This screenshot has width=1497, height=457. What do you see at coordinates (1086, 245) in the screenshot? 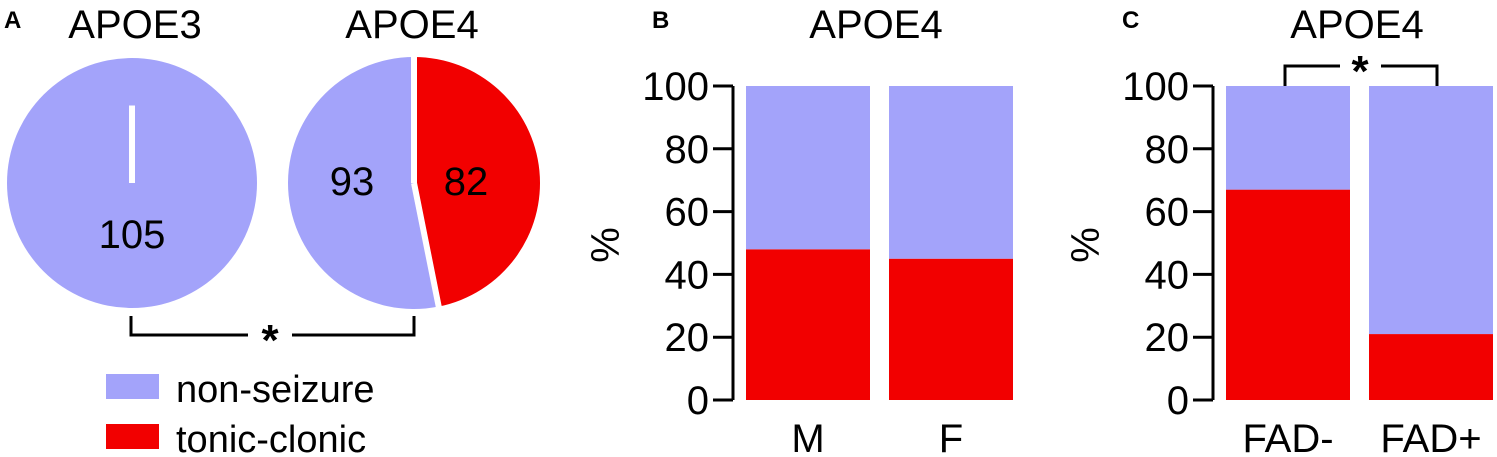
I see `bar-c-ylabel: %` at bounding box center [1086, 245].